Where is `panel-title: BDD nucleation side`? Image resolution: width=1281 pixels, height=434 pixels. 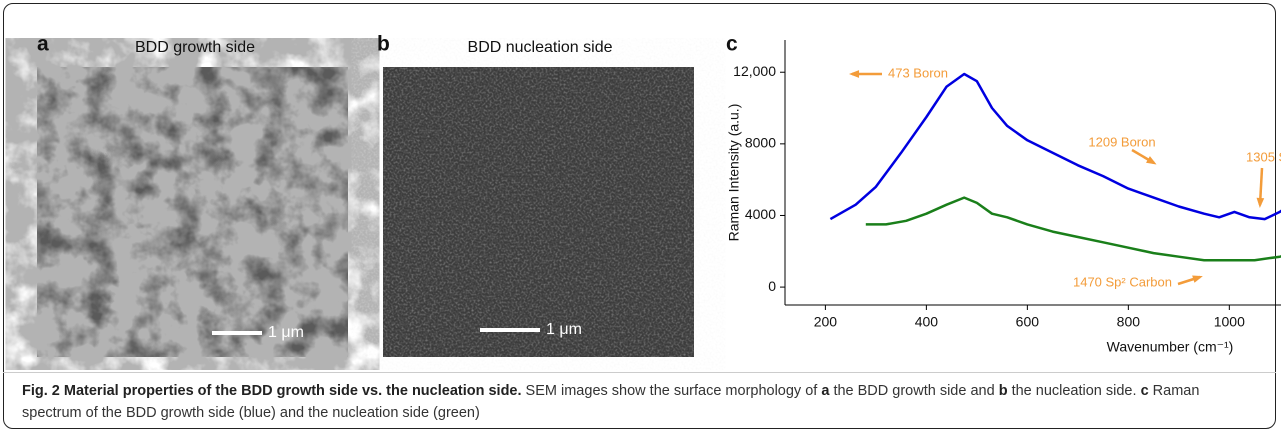 panel-title: BDD nucleation side is located at coordinates (540, 47).